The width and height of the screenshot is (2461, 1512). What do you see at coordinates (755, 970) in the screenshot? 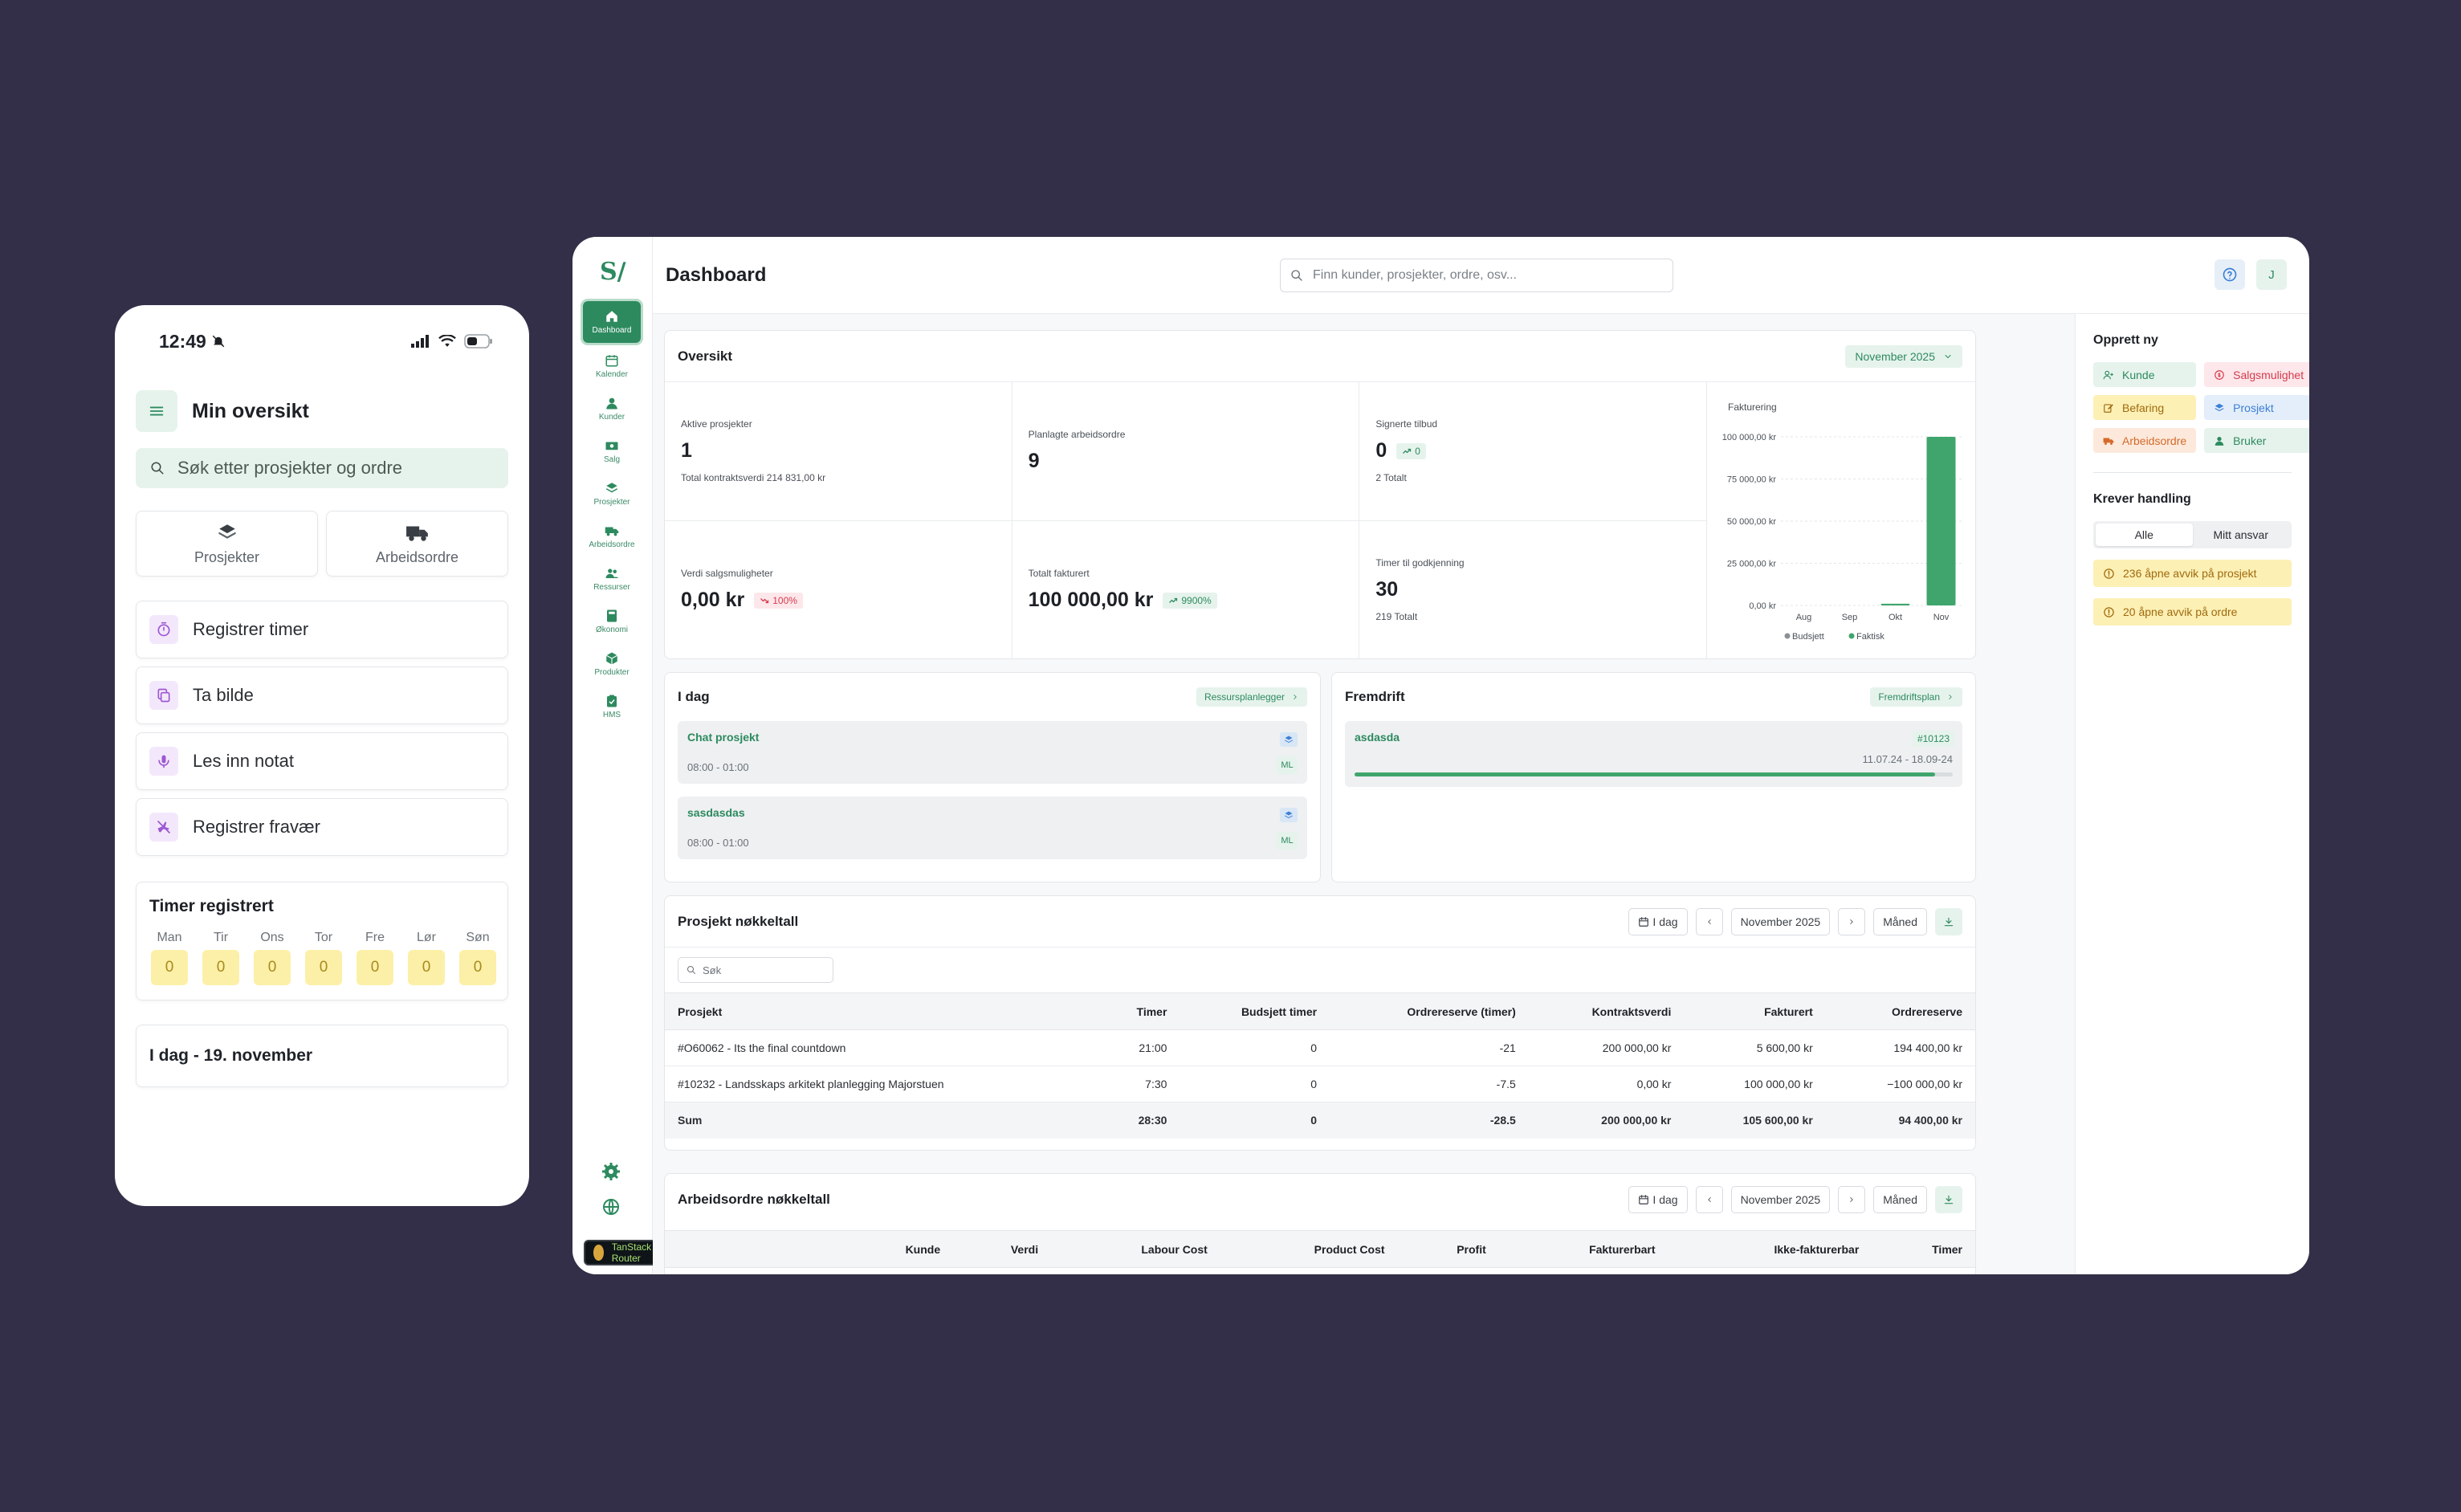
I see `table-search-input: Søk` at bounding box center [755, 970].